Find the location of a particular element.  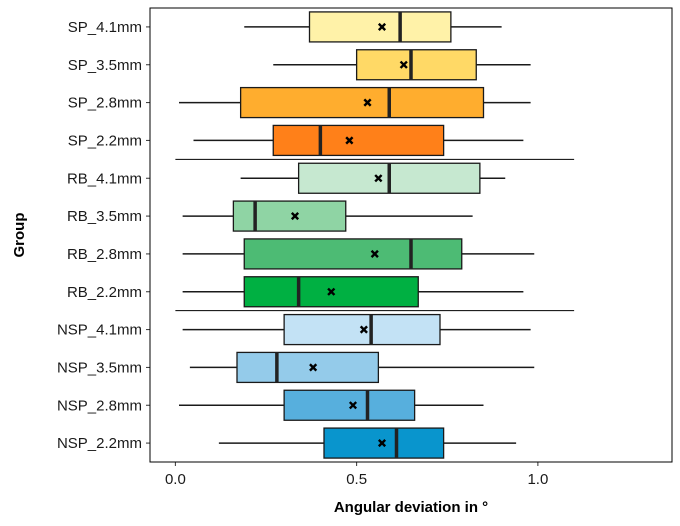

y-tick-label: SP_2.8mm is located at coordinates (105, 103).